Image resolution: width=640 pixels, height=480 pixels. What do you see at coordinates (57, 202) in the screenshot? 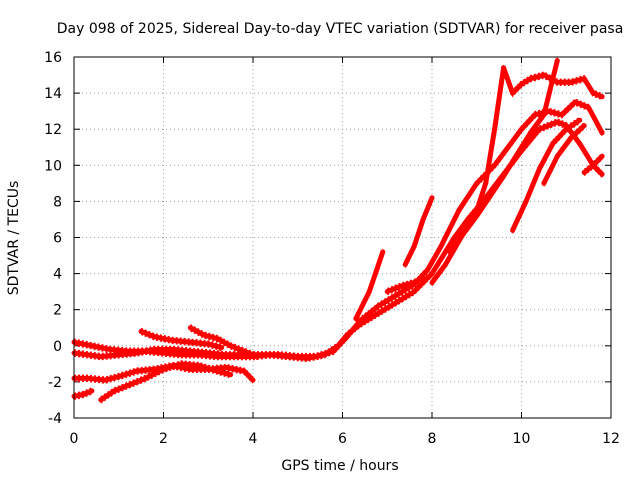
I see `y-tick-label: 8` at bounding box center [57, 202].